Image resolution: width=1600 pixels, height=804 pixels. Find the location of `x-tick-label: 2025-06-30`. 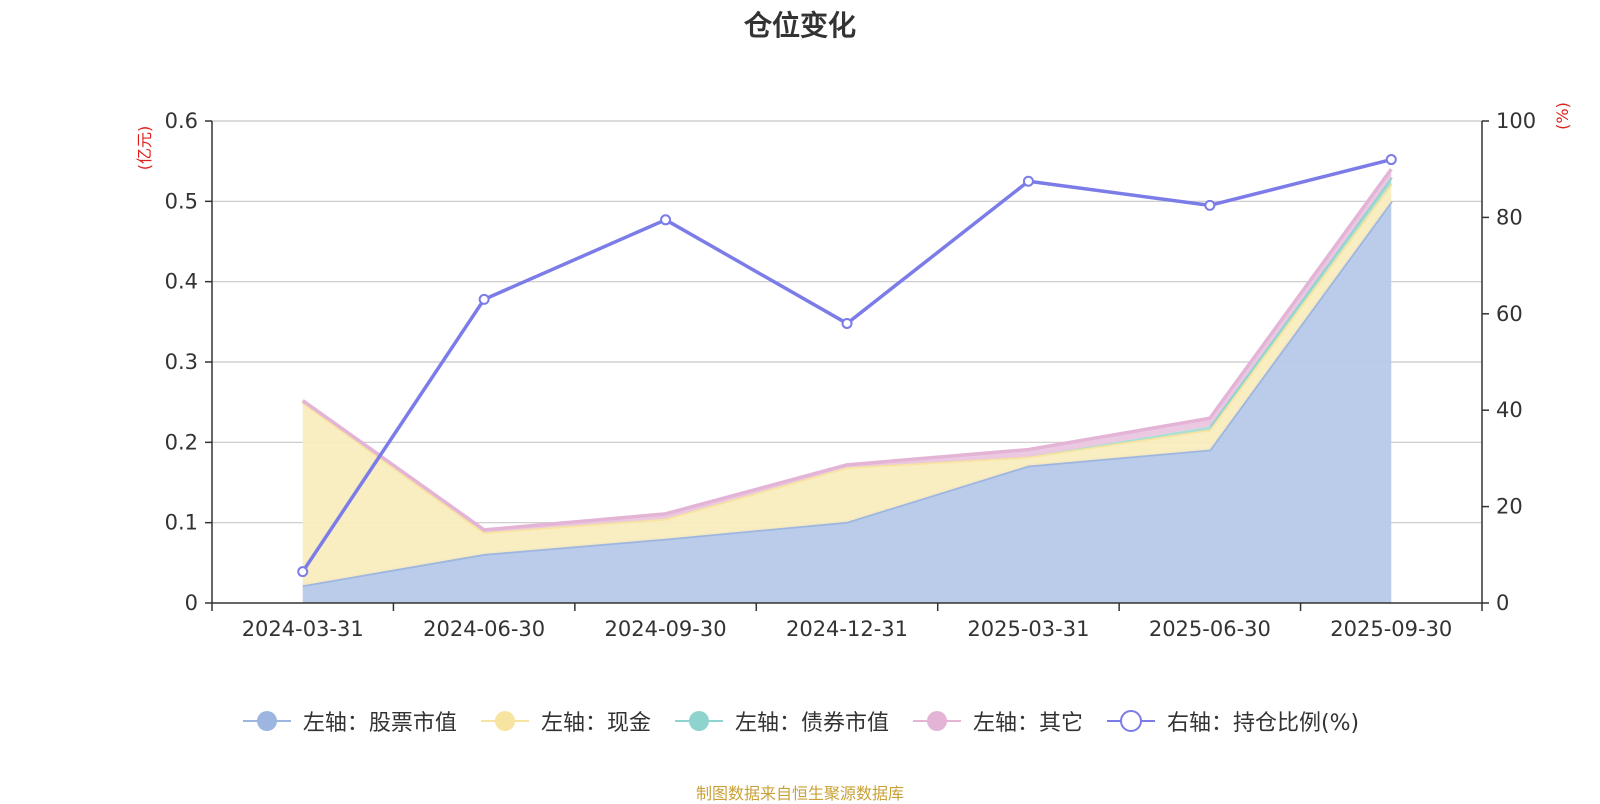

x-tick-label: 2025-06-30 is located at coordinates (1210, 629).